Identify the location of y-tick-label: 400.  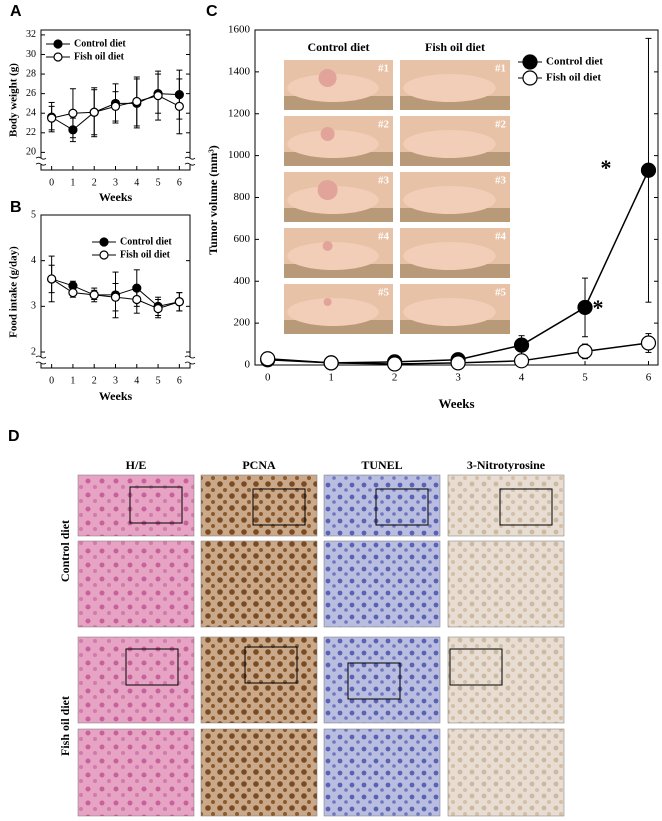
(242, 281).